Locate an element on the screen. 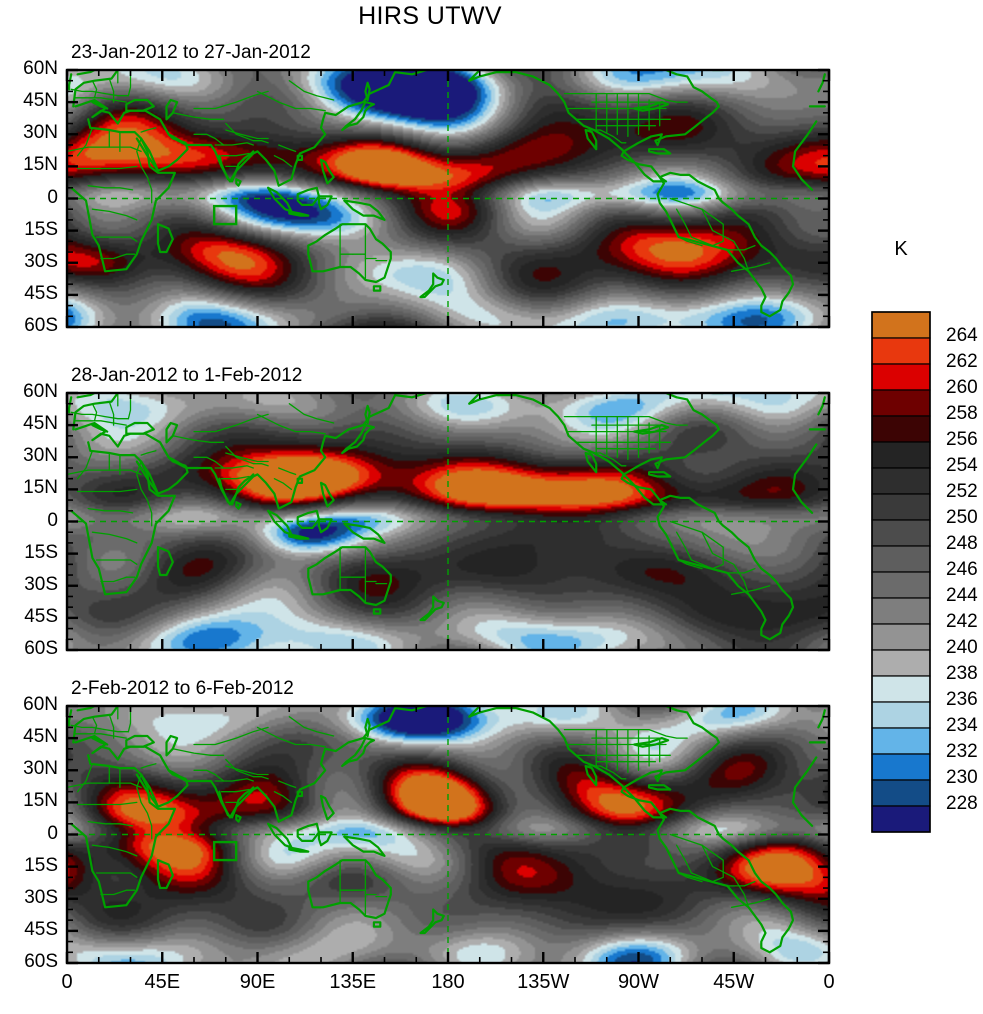 The height and width of the screenshot is (1014, 983). colorbar is located at coordinates (901, 572).